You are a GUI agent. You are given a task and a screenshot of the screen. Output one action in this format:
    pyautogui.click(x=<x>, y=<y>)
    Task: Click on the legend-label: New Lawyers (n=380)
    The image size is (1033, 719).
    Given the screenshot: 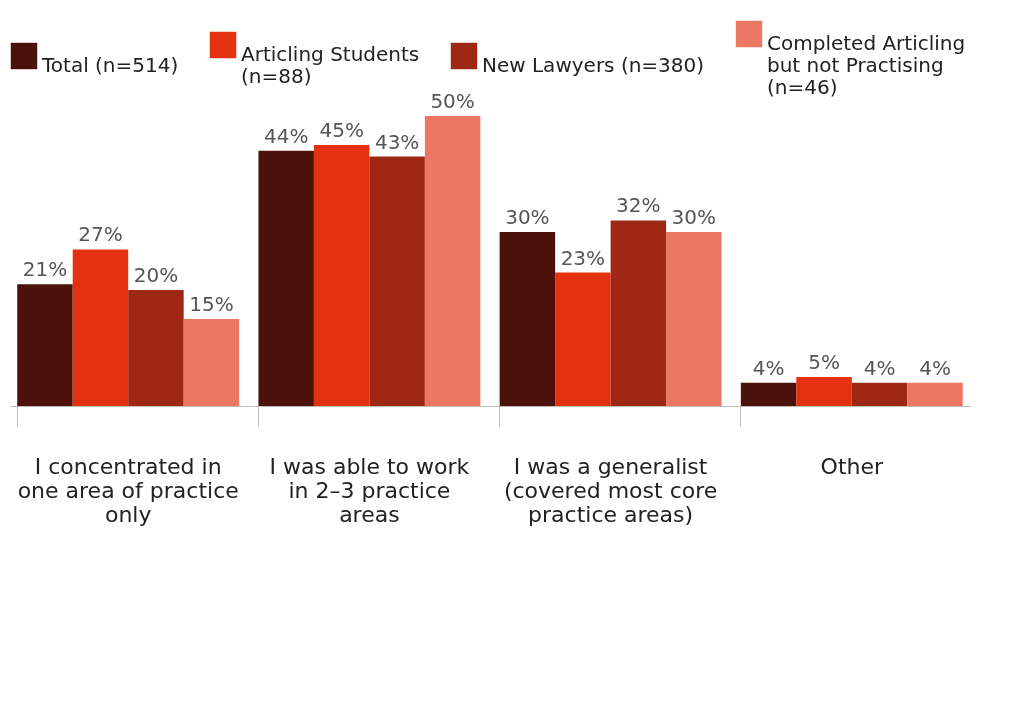 What is the action you would take?
    pyautogui.click(x=593, y=65)
    